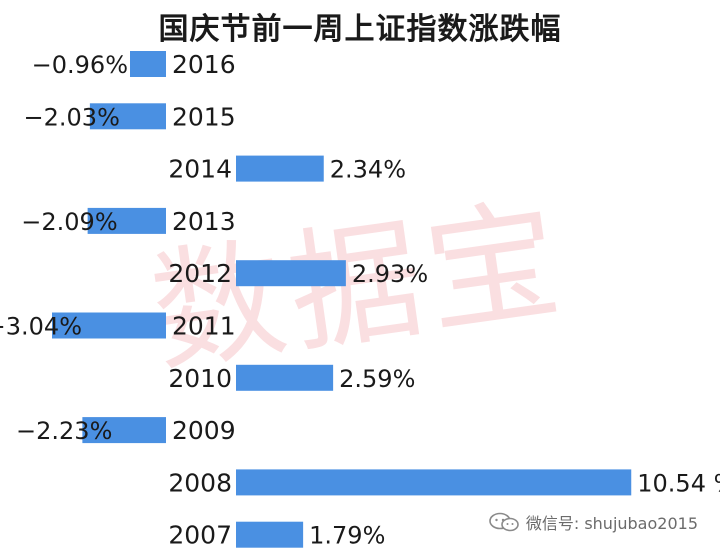 The height and width of the screenshot is (552, 720). I want to click on value-label-2009: −2.23%, so click(64, 431).